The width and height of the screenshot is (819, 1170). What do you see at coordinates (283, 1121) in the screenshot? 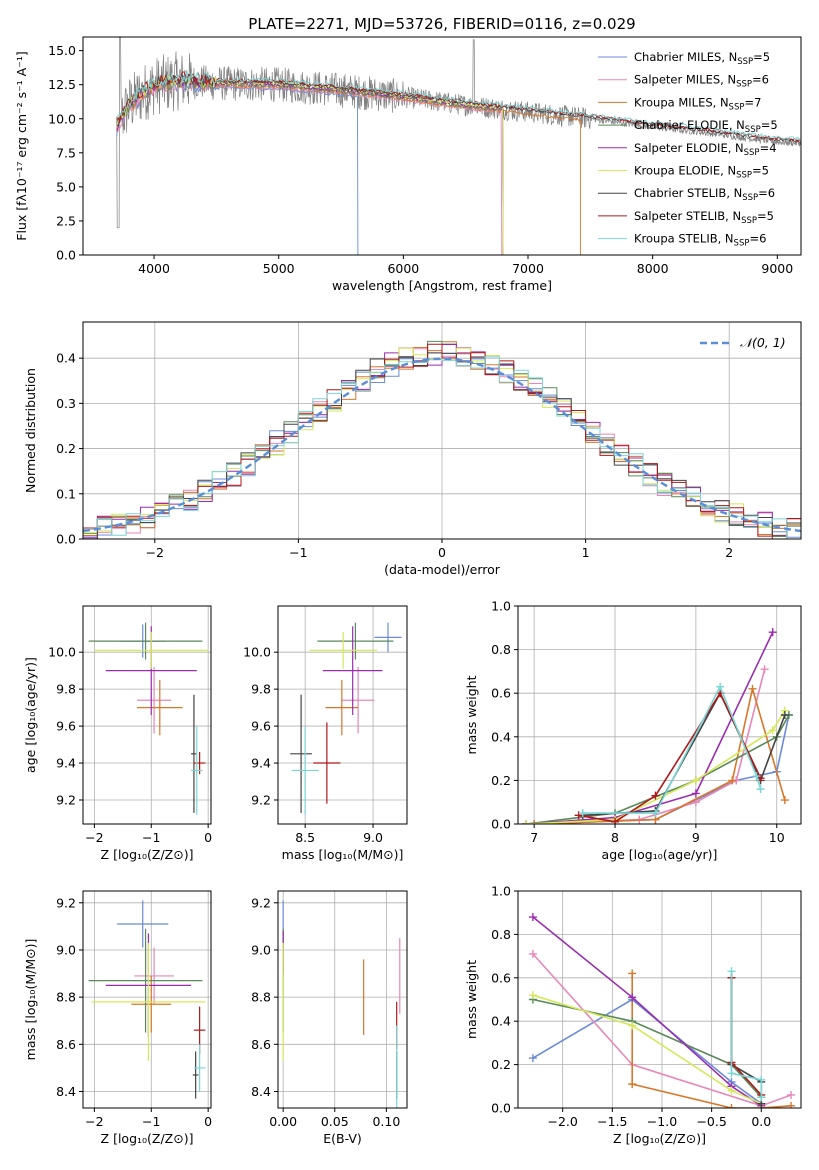
I see `x-tick-label: 0.00` at bounding box center [283, 1121].